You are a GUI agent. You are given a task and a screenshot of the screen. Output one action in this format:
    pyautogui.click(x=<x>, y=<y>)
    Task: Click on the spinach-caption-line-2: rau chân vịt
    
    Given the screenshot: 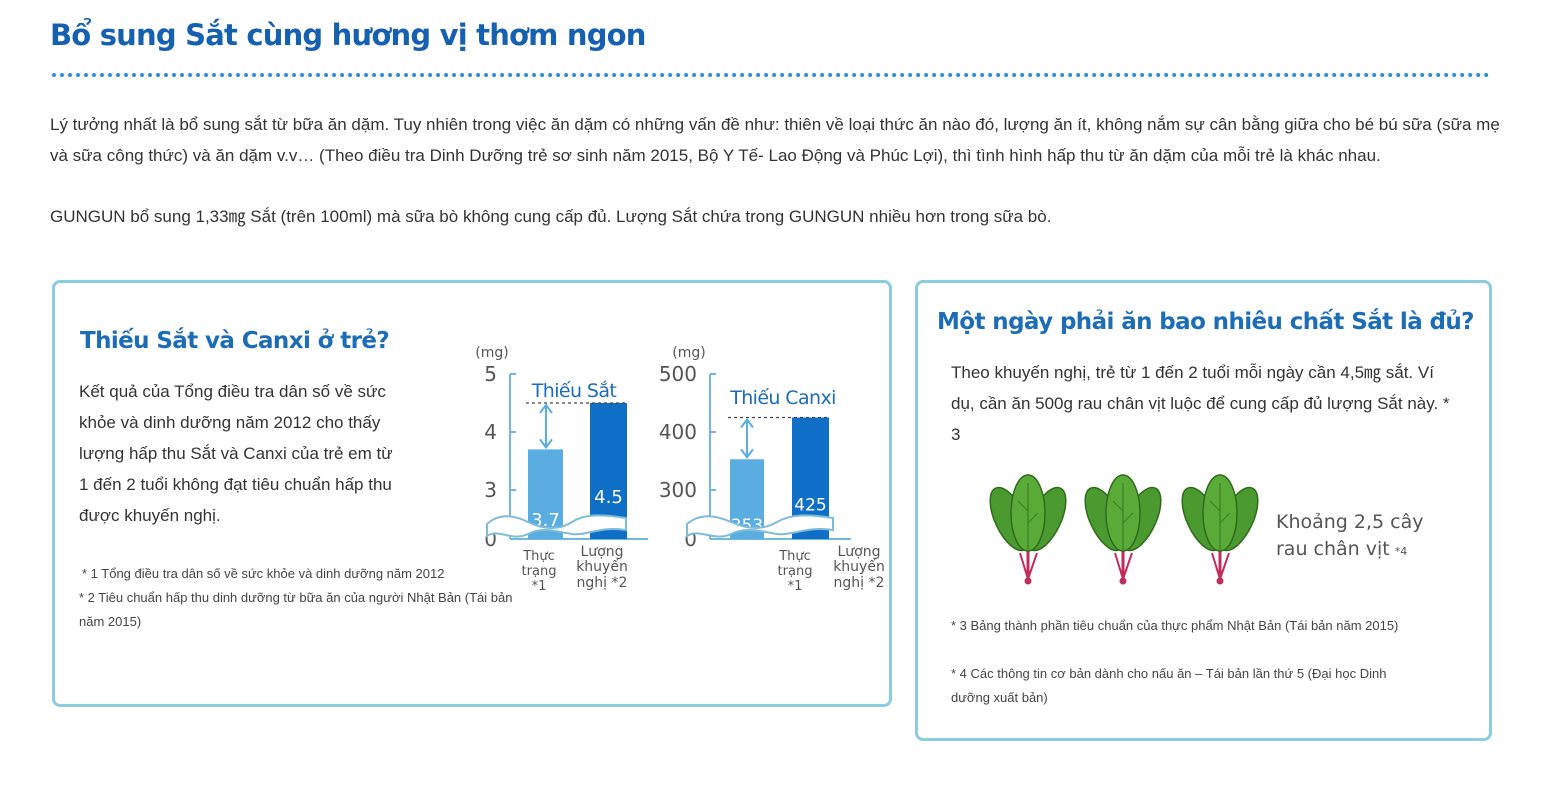 What is the action you would take?
    pyautogui.click(x=1333, y=549)
    